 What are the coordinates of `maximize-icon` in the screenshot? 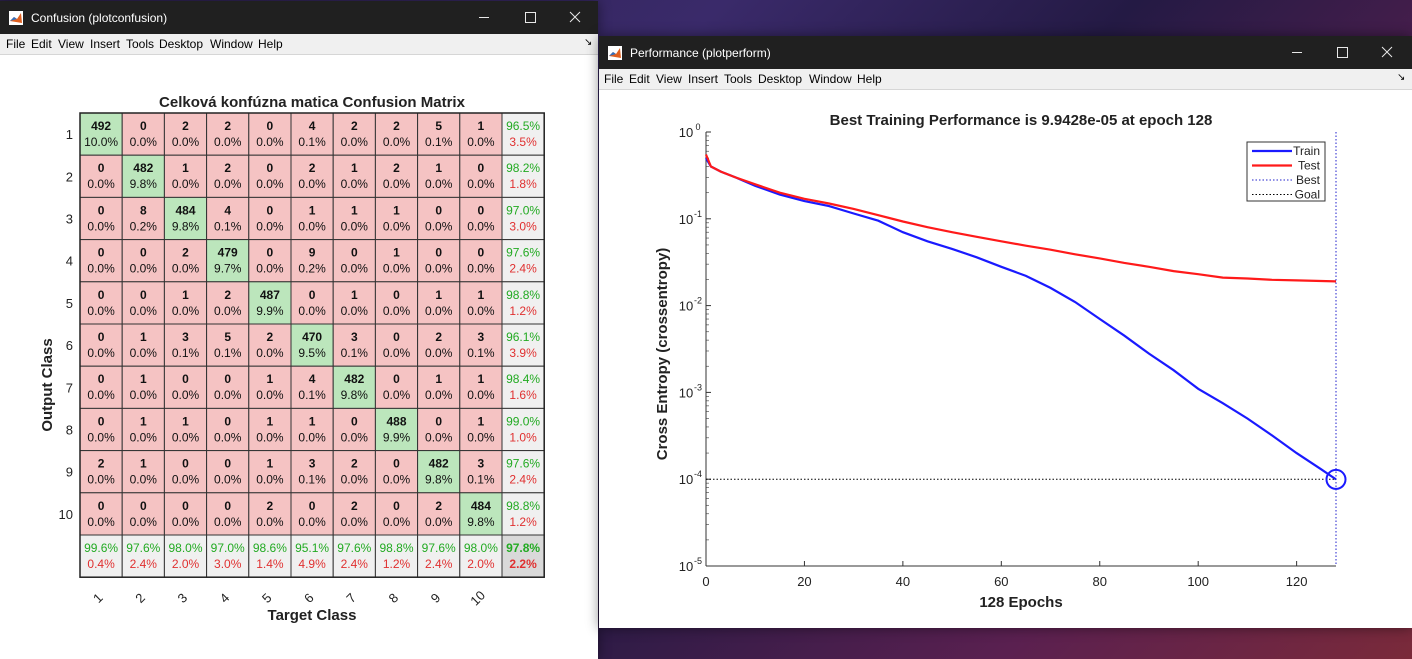 It's located at (530, 17).